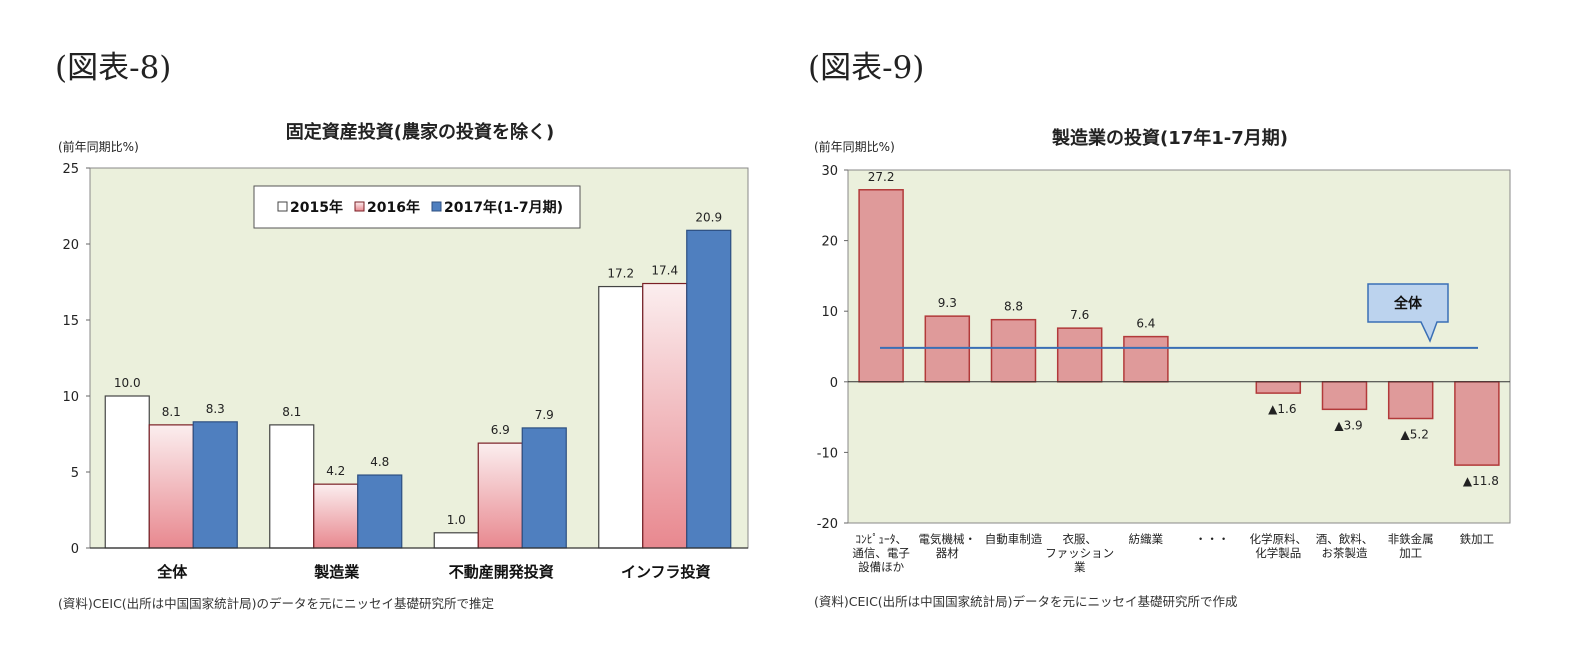 The width and height of the screenshot is (1588, 661). I want to click on bar-value-label: ▲1.6, so click(1282, 409).